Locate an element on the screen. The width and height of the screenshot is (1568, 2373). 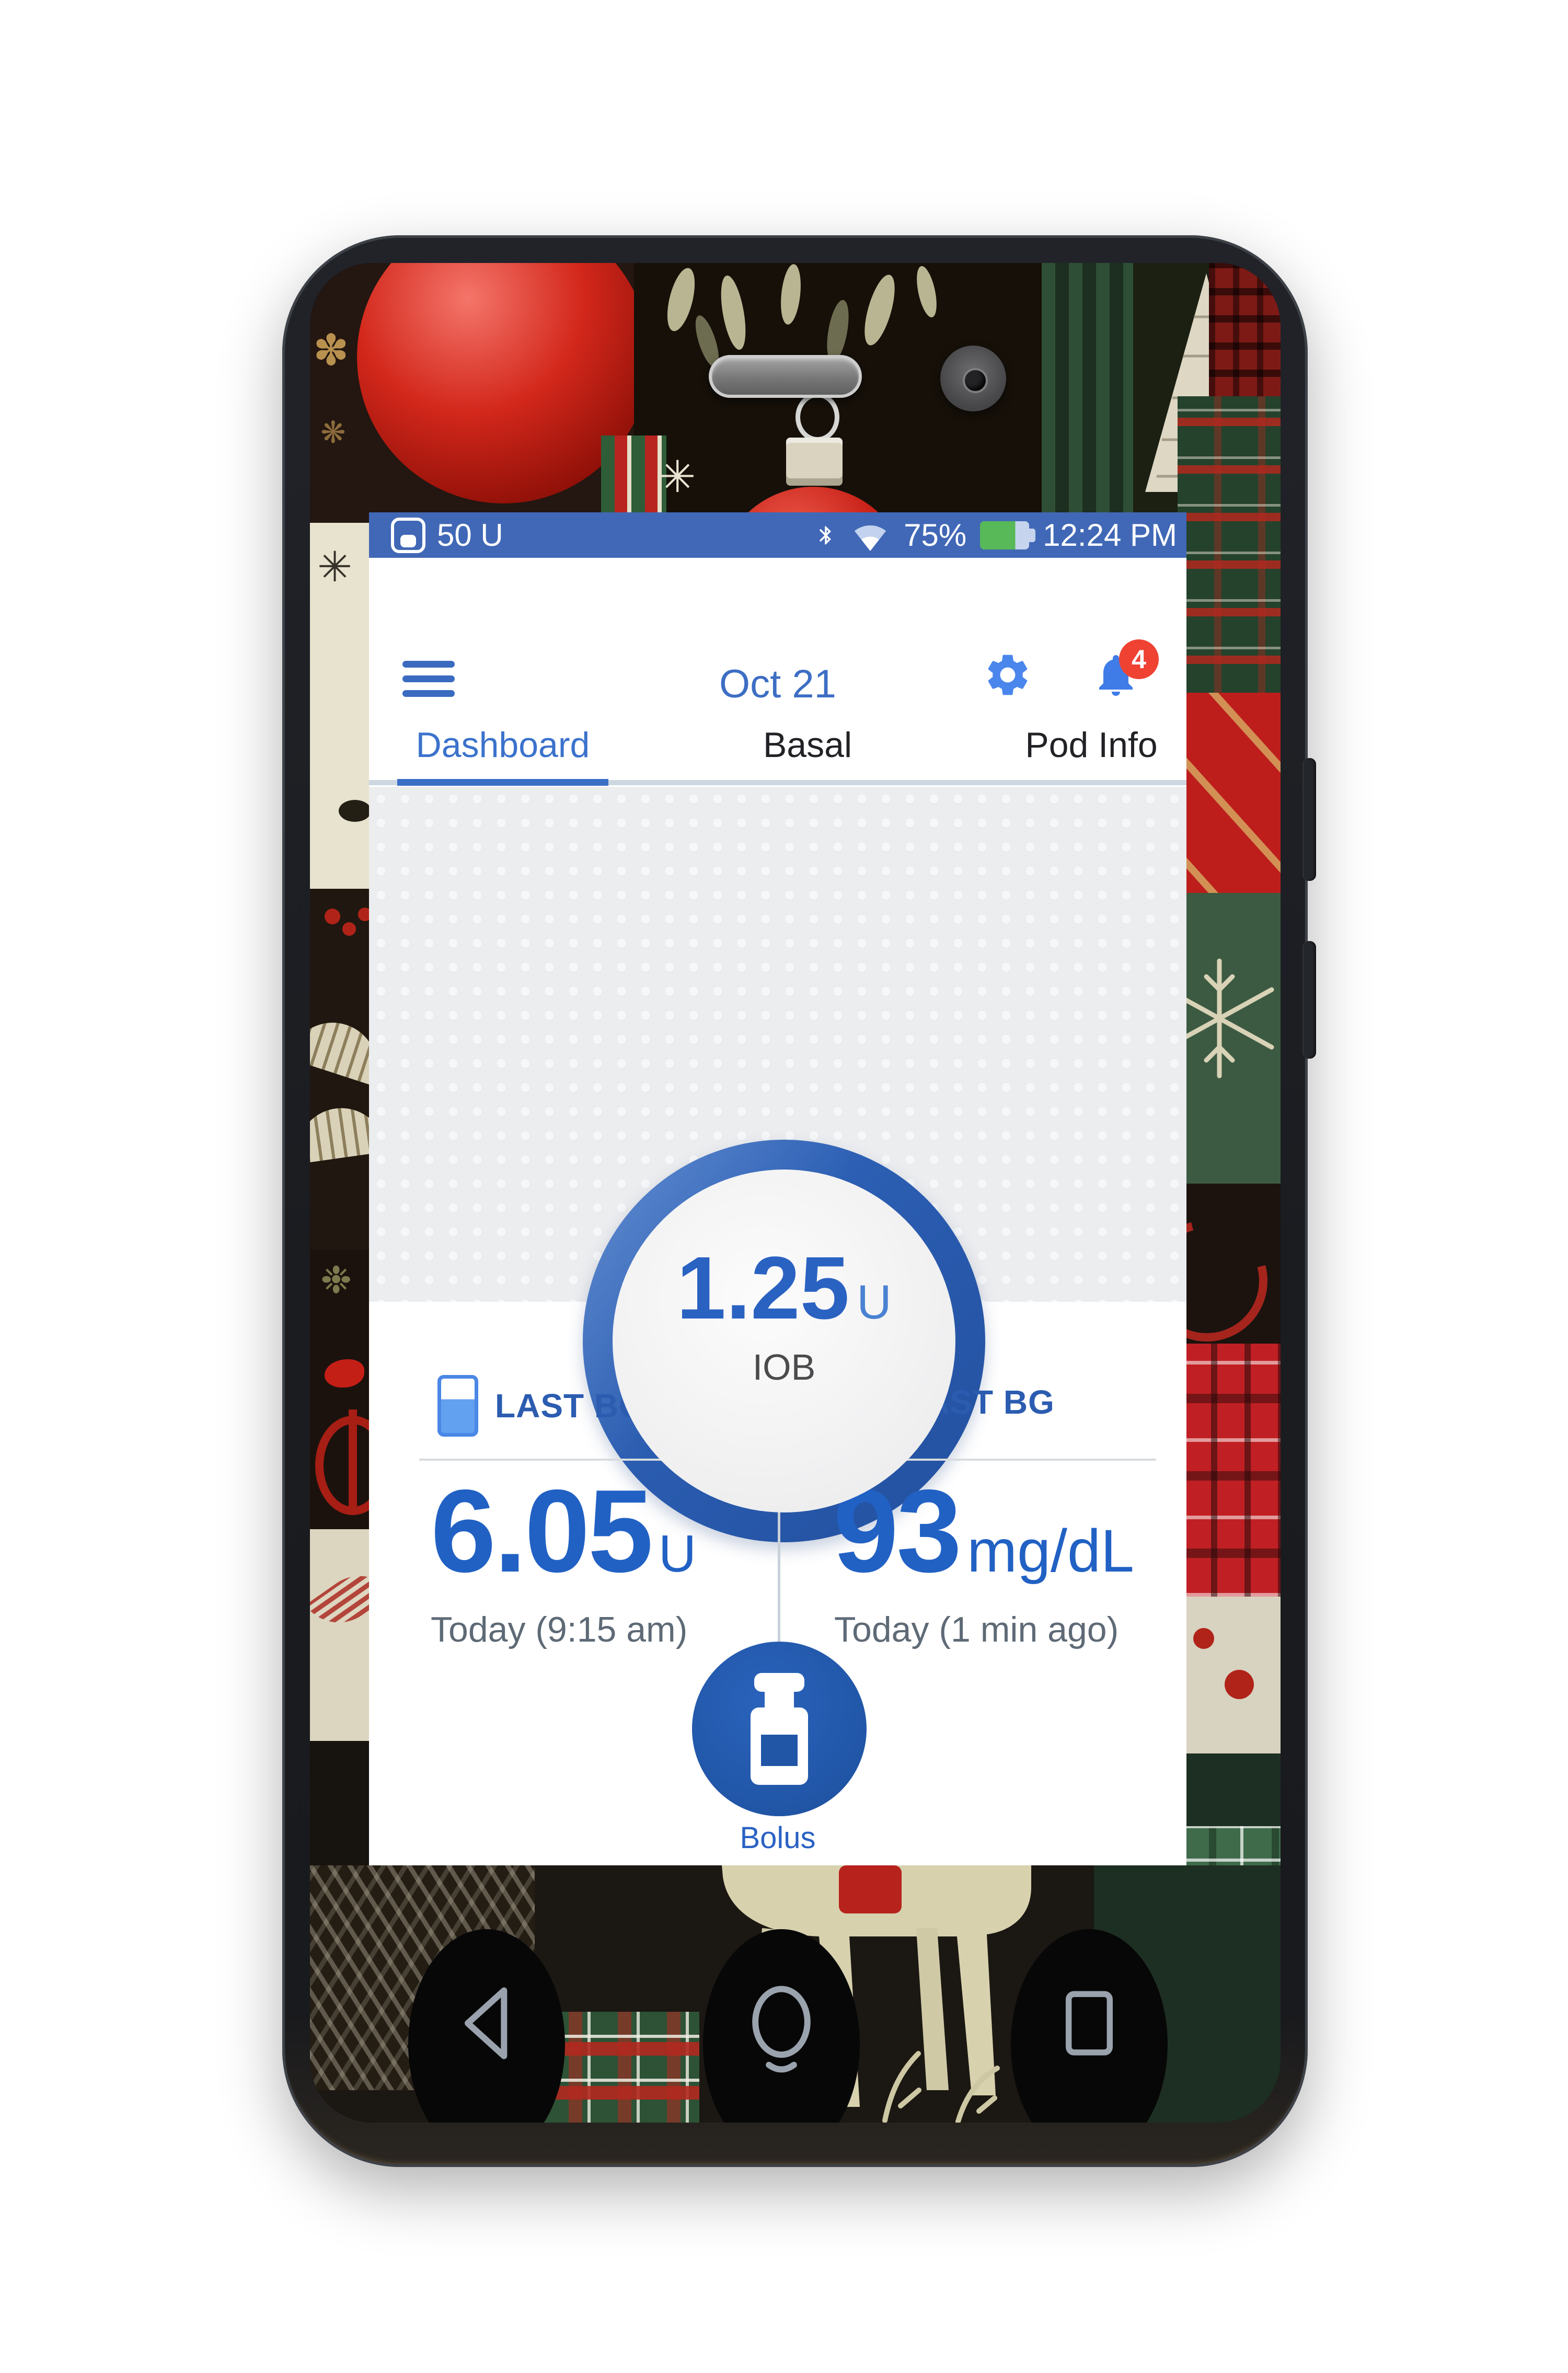
ink-blob-sketch is located at coordinates (355, 811).